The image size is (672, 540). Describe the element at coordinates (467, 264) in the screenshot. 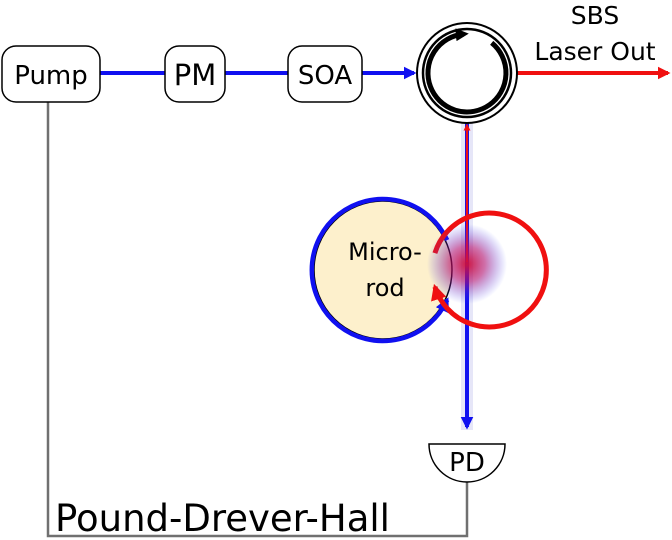

I see `coupling-glow` at that location.